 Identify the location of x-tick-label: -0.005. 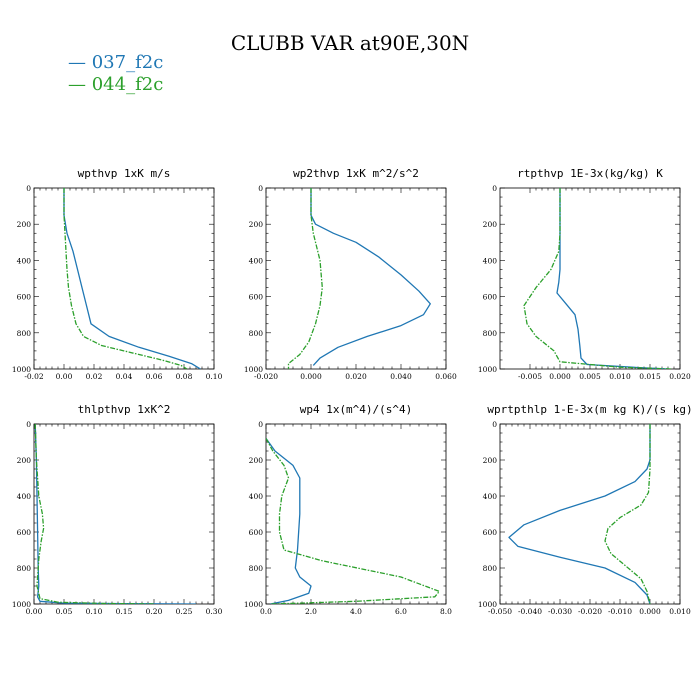
(530, 376).